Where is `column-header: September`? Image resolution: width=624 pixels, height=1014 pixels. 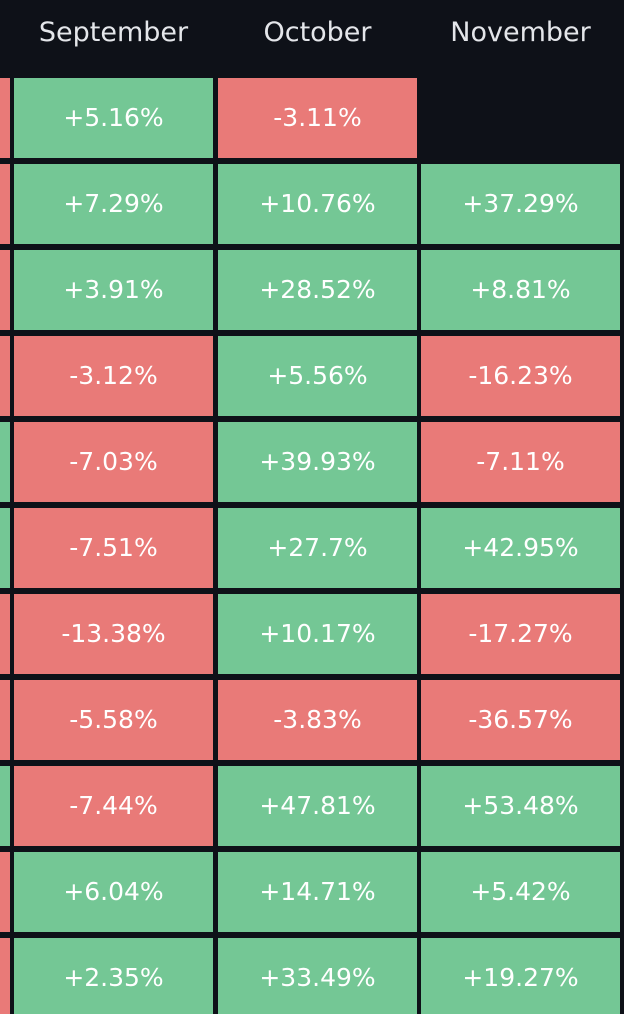
column-header: September is located at coordinates (113, 32).